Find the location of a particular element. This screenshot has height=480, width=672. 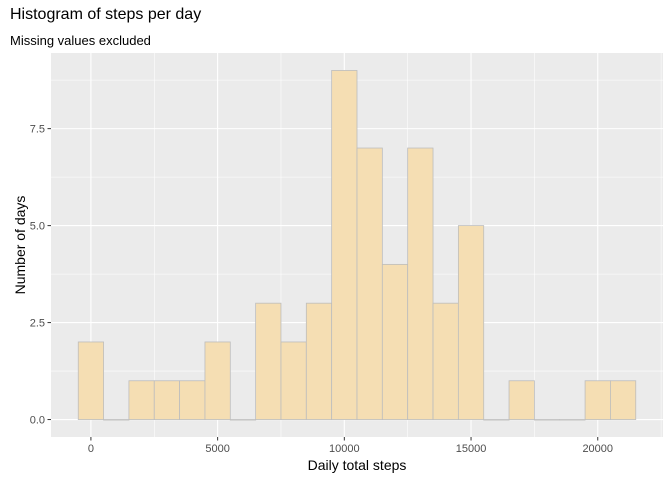

x-axis-label: Daily total steps is located at coordinates (357, 465).